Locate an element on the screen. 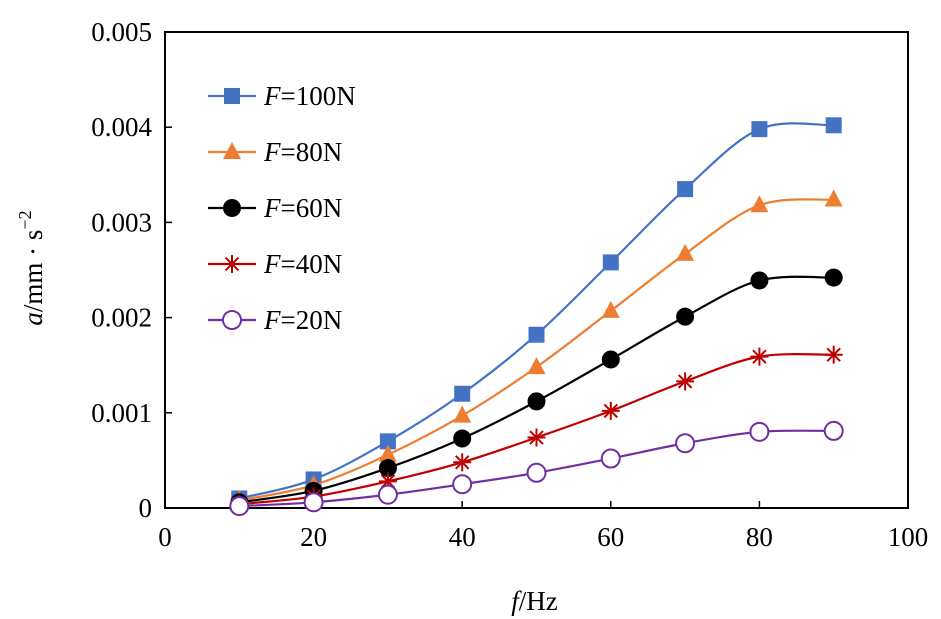  legend-label: F=20N is located at coordinates (302, 320).